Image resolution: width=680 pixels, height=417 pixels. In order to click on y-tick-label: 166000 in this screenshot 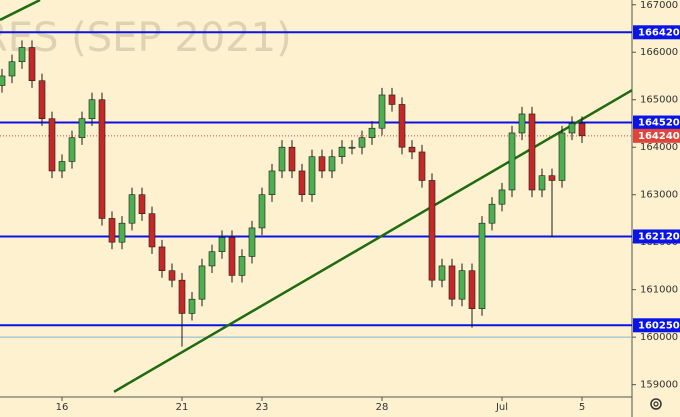, I will do `click(659, 52)`.